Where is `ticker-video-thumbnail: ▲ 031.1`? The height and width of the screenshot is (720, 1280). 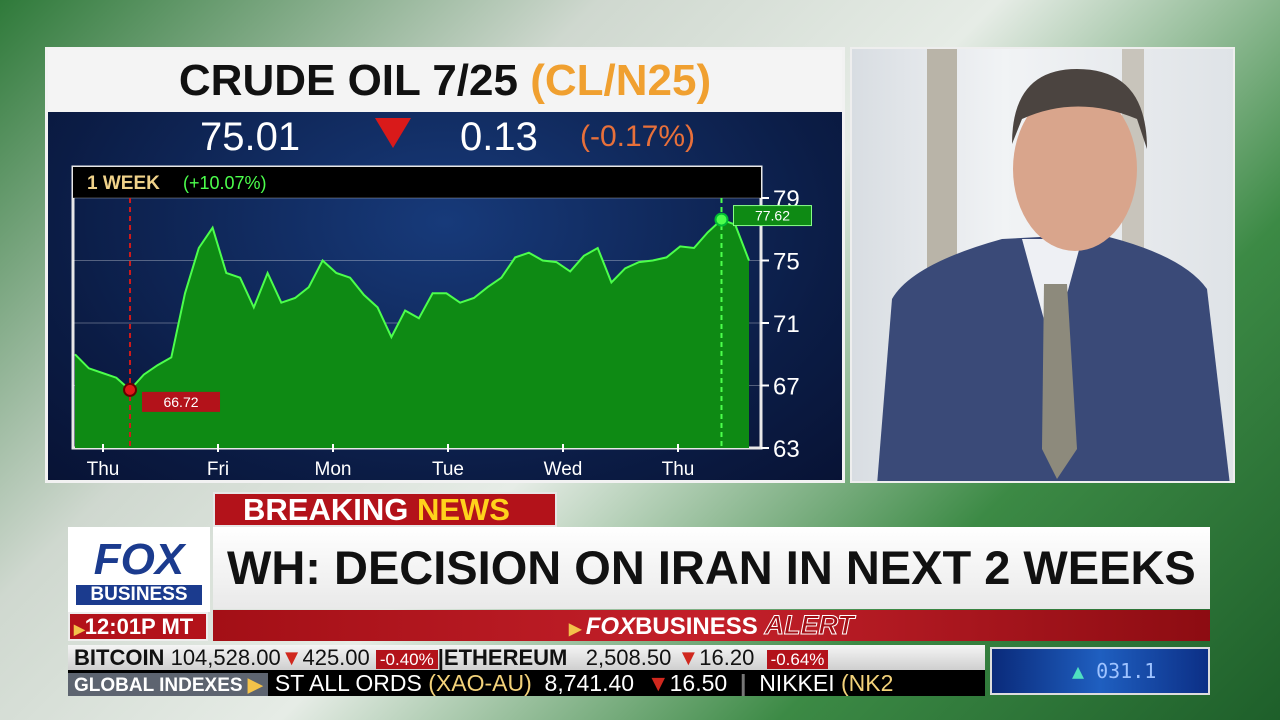
ticker-video-thumbnail: ▲ 031.1 is located at coordinates (1100, 671).